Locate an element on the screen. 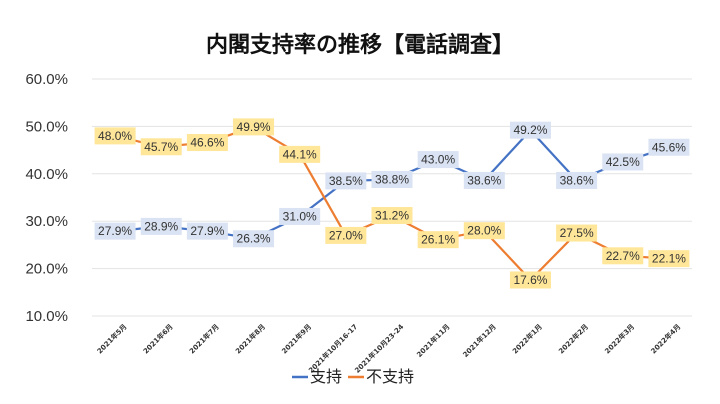 This screenshot has height=404, width=720. data-label-text: 44.1% is located at coordinates (300, 154).